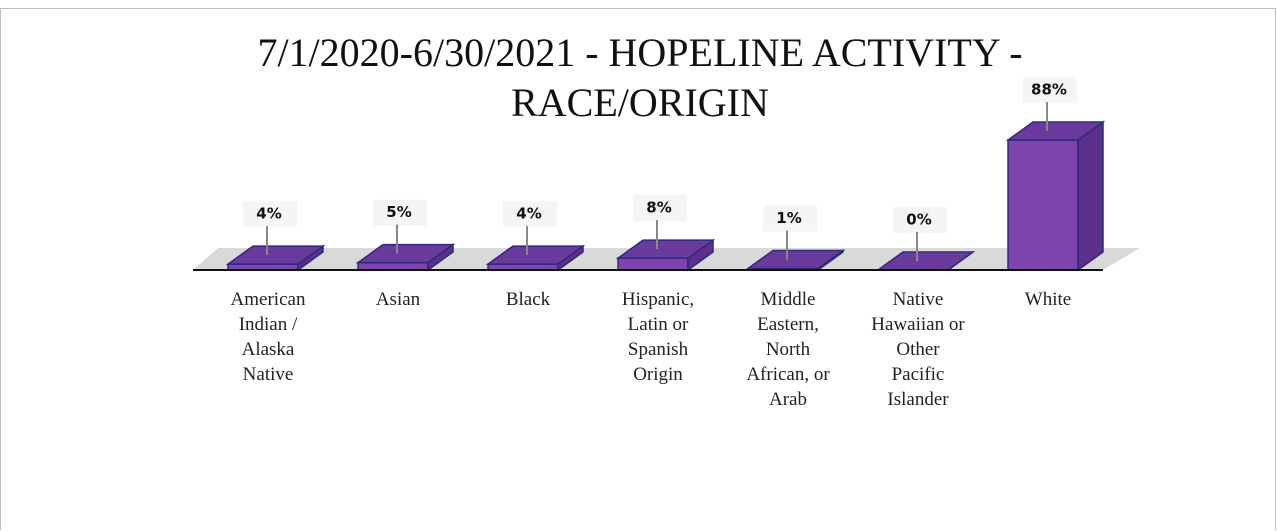 This screenshot has height=531, width=1278. Describe the element at coordinates (1090, 196) in the screenshot. I see `bar-side` at that location.